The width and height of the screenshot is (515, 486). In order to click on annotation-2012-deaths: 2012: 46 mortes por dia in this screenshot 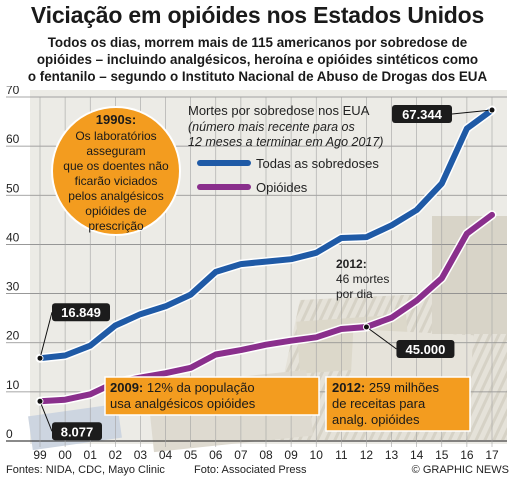, I will do `click(362, 279)`.